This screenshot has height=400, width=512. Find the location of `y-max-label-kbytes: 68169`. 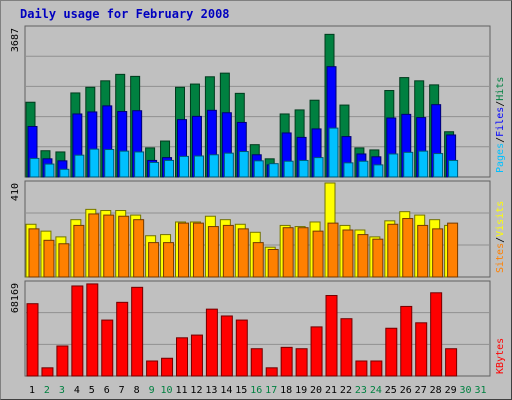

y-max-label-kbytes: 68169 is located at coordinates (15, 298).